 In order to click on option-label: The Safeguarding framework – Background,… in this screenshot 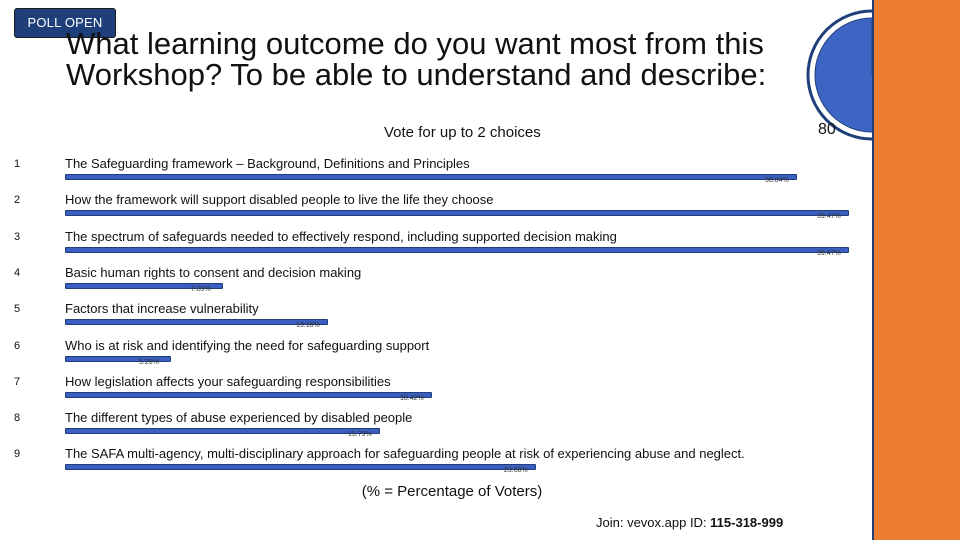, I will do `click(267, 163)`.